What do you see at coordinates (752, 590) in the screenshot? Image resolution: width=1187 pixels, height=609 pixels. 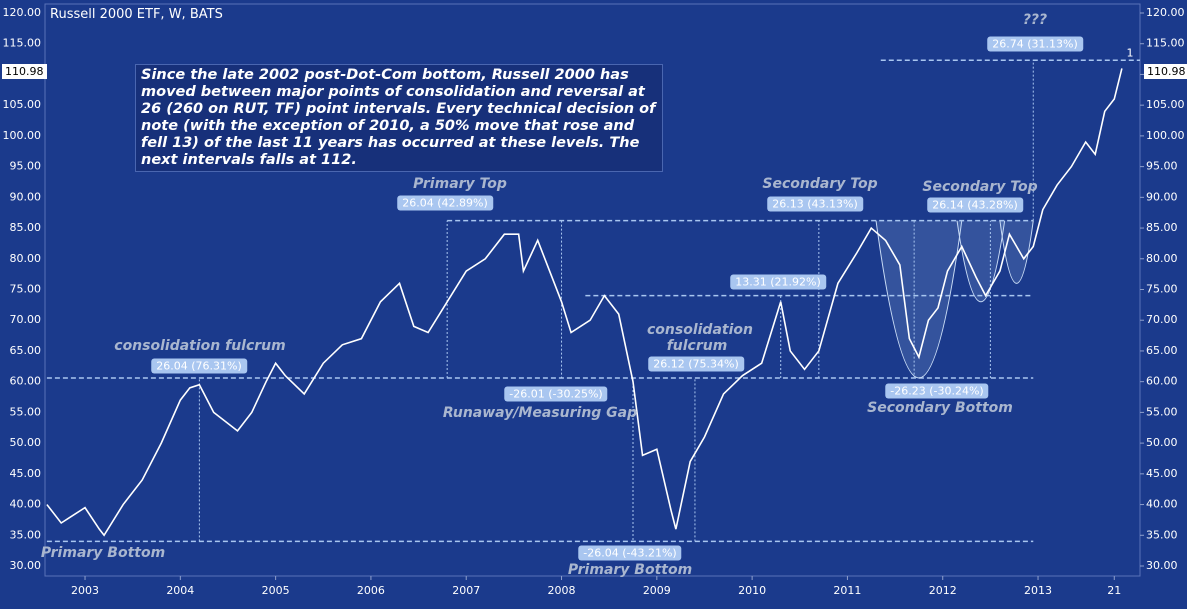 I see `x-tick-label: 2010` at bounding box center [752, 590].